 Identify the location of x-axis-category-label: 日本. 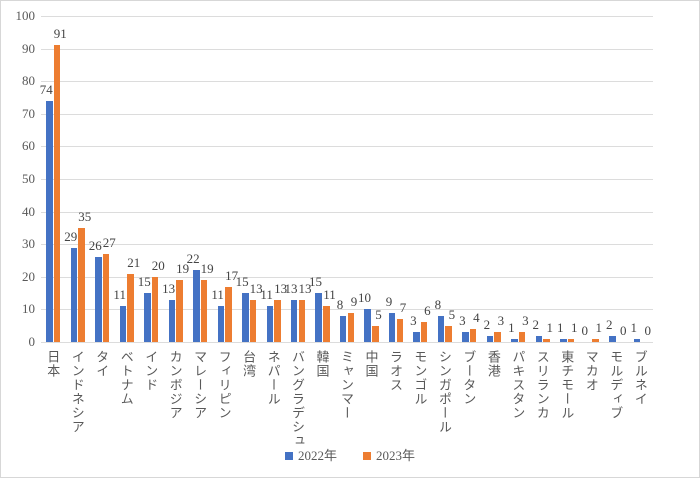
(53, 364).